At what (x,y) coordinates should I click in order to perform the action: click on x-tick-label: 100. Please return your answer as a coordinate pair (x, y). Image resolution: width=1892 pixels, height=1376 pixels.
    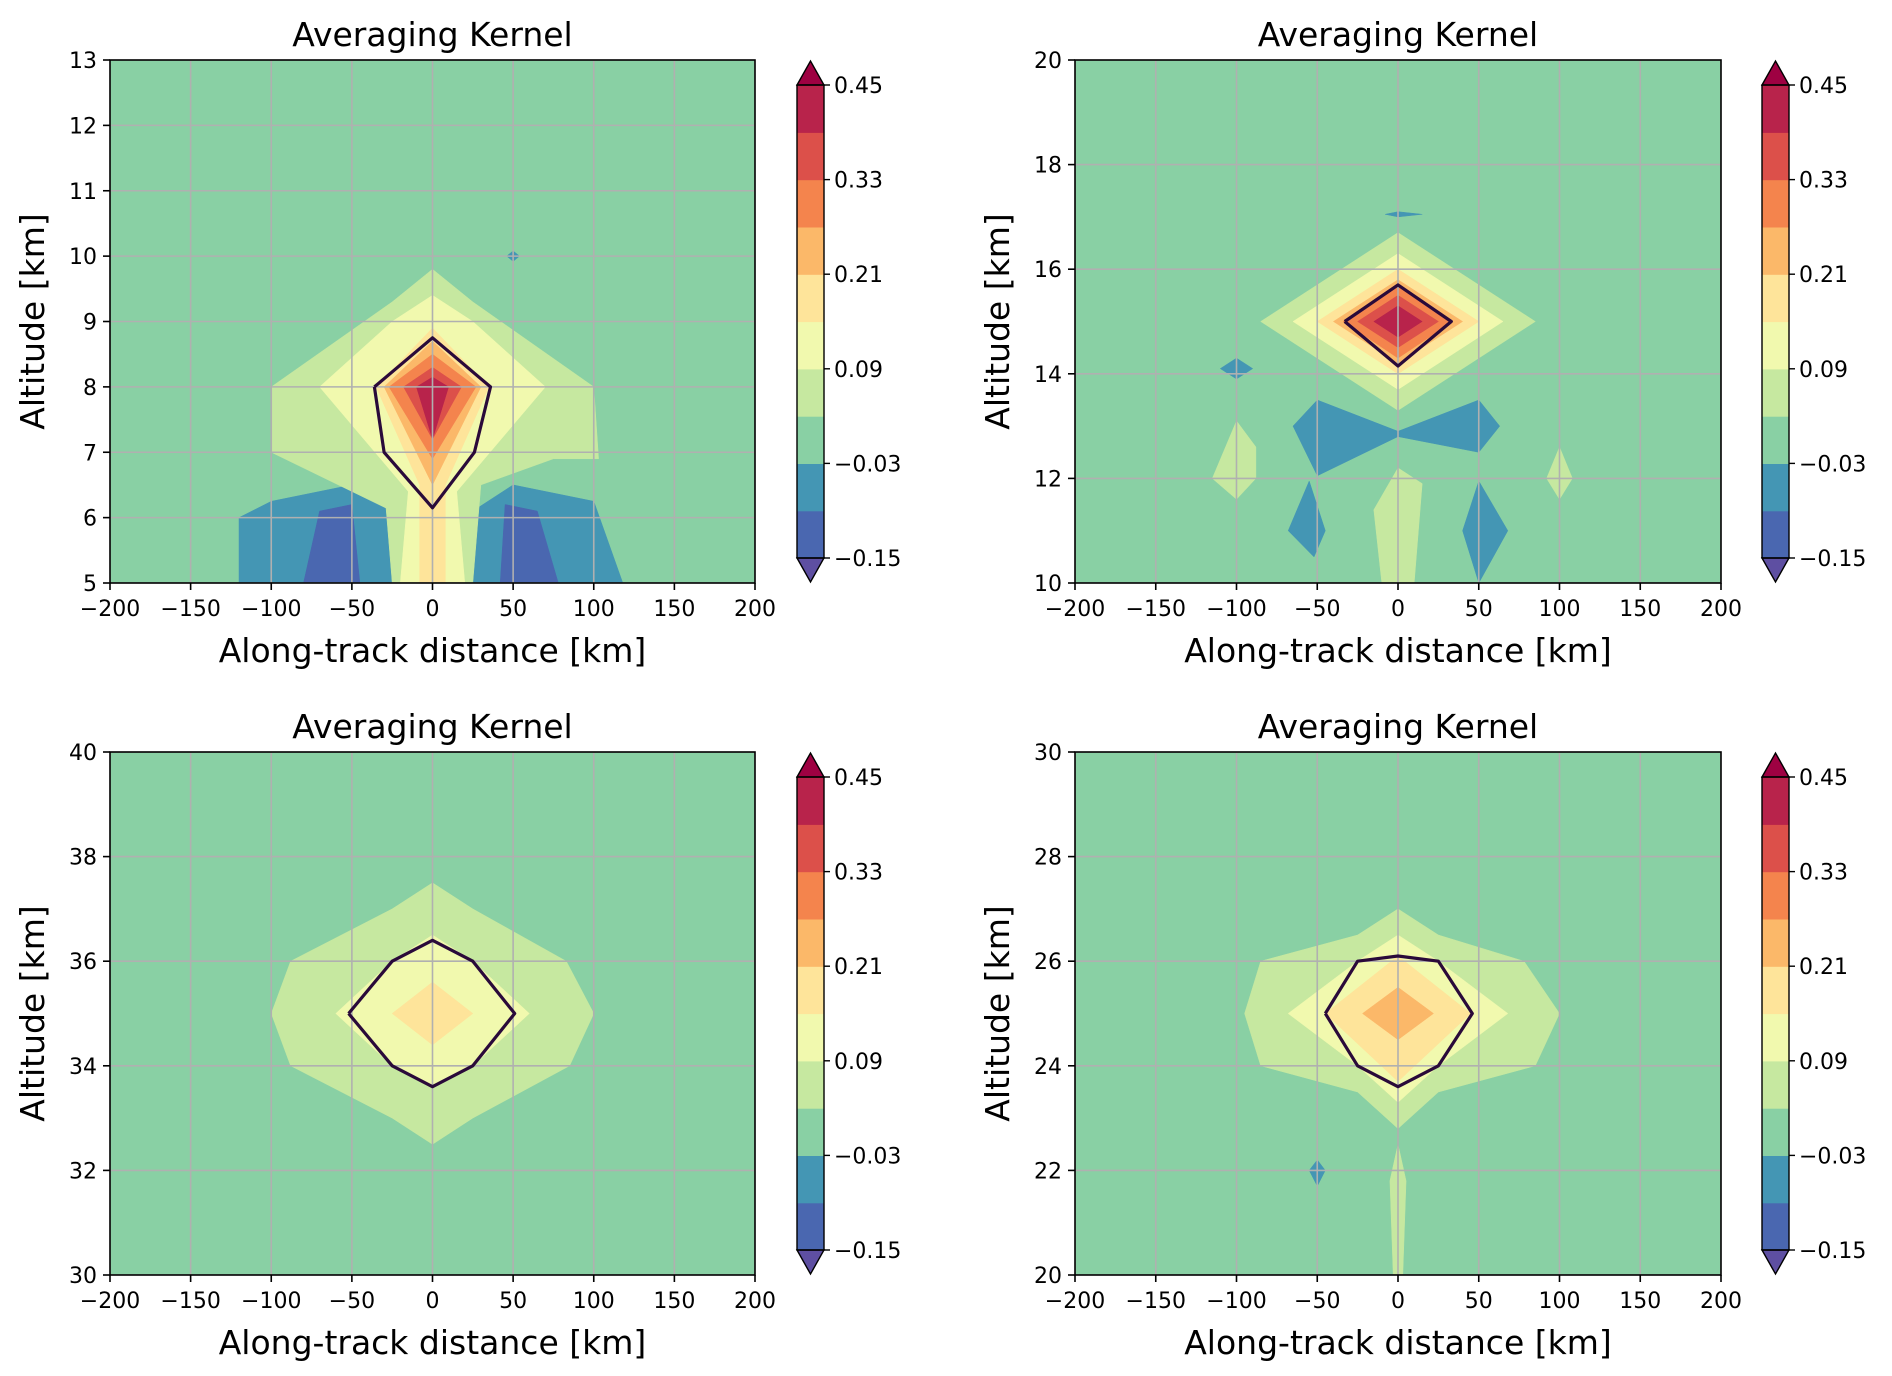
    Looking at the image, I should click on (594, 609).